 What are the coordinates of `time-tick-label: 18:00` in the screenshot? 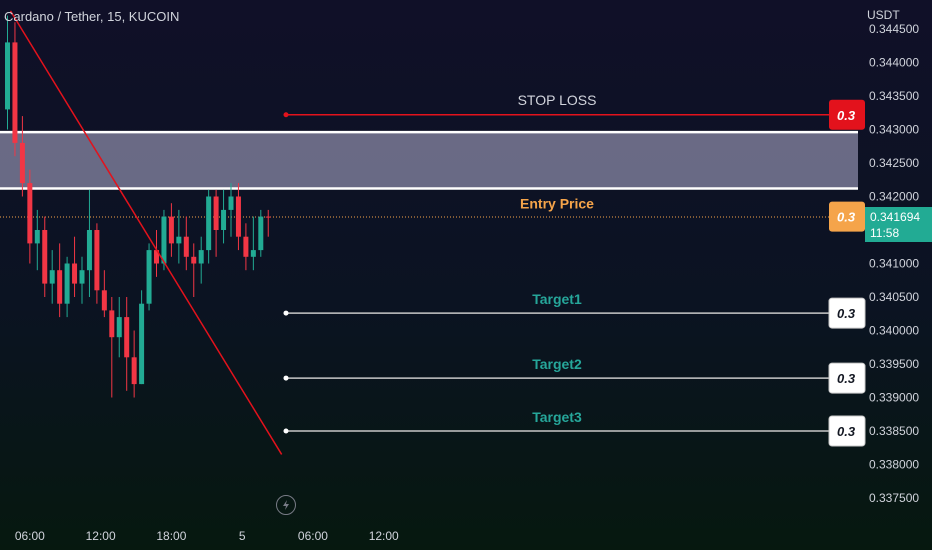 It's located at (171, 536).